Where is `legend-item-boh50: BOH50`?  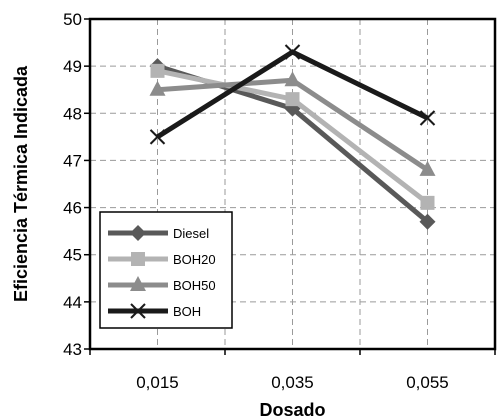 legend-item-boh50: BOH50 is located at coordinates (162, 284).